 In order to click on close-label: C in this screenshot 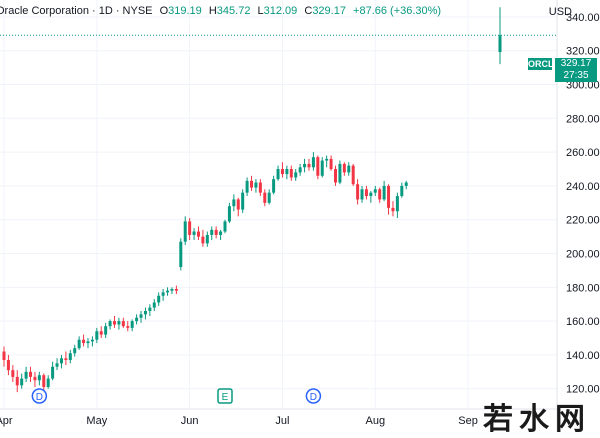, I will do `click(308, 11)`.